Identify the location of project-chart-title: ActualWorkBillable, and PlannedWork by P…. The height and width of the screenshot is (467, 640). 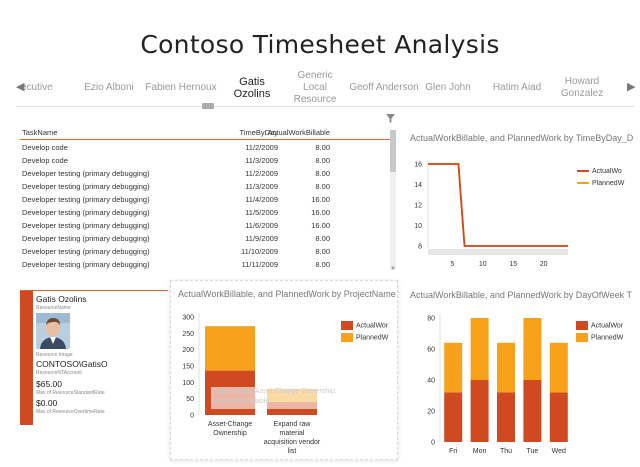
(287, 294).